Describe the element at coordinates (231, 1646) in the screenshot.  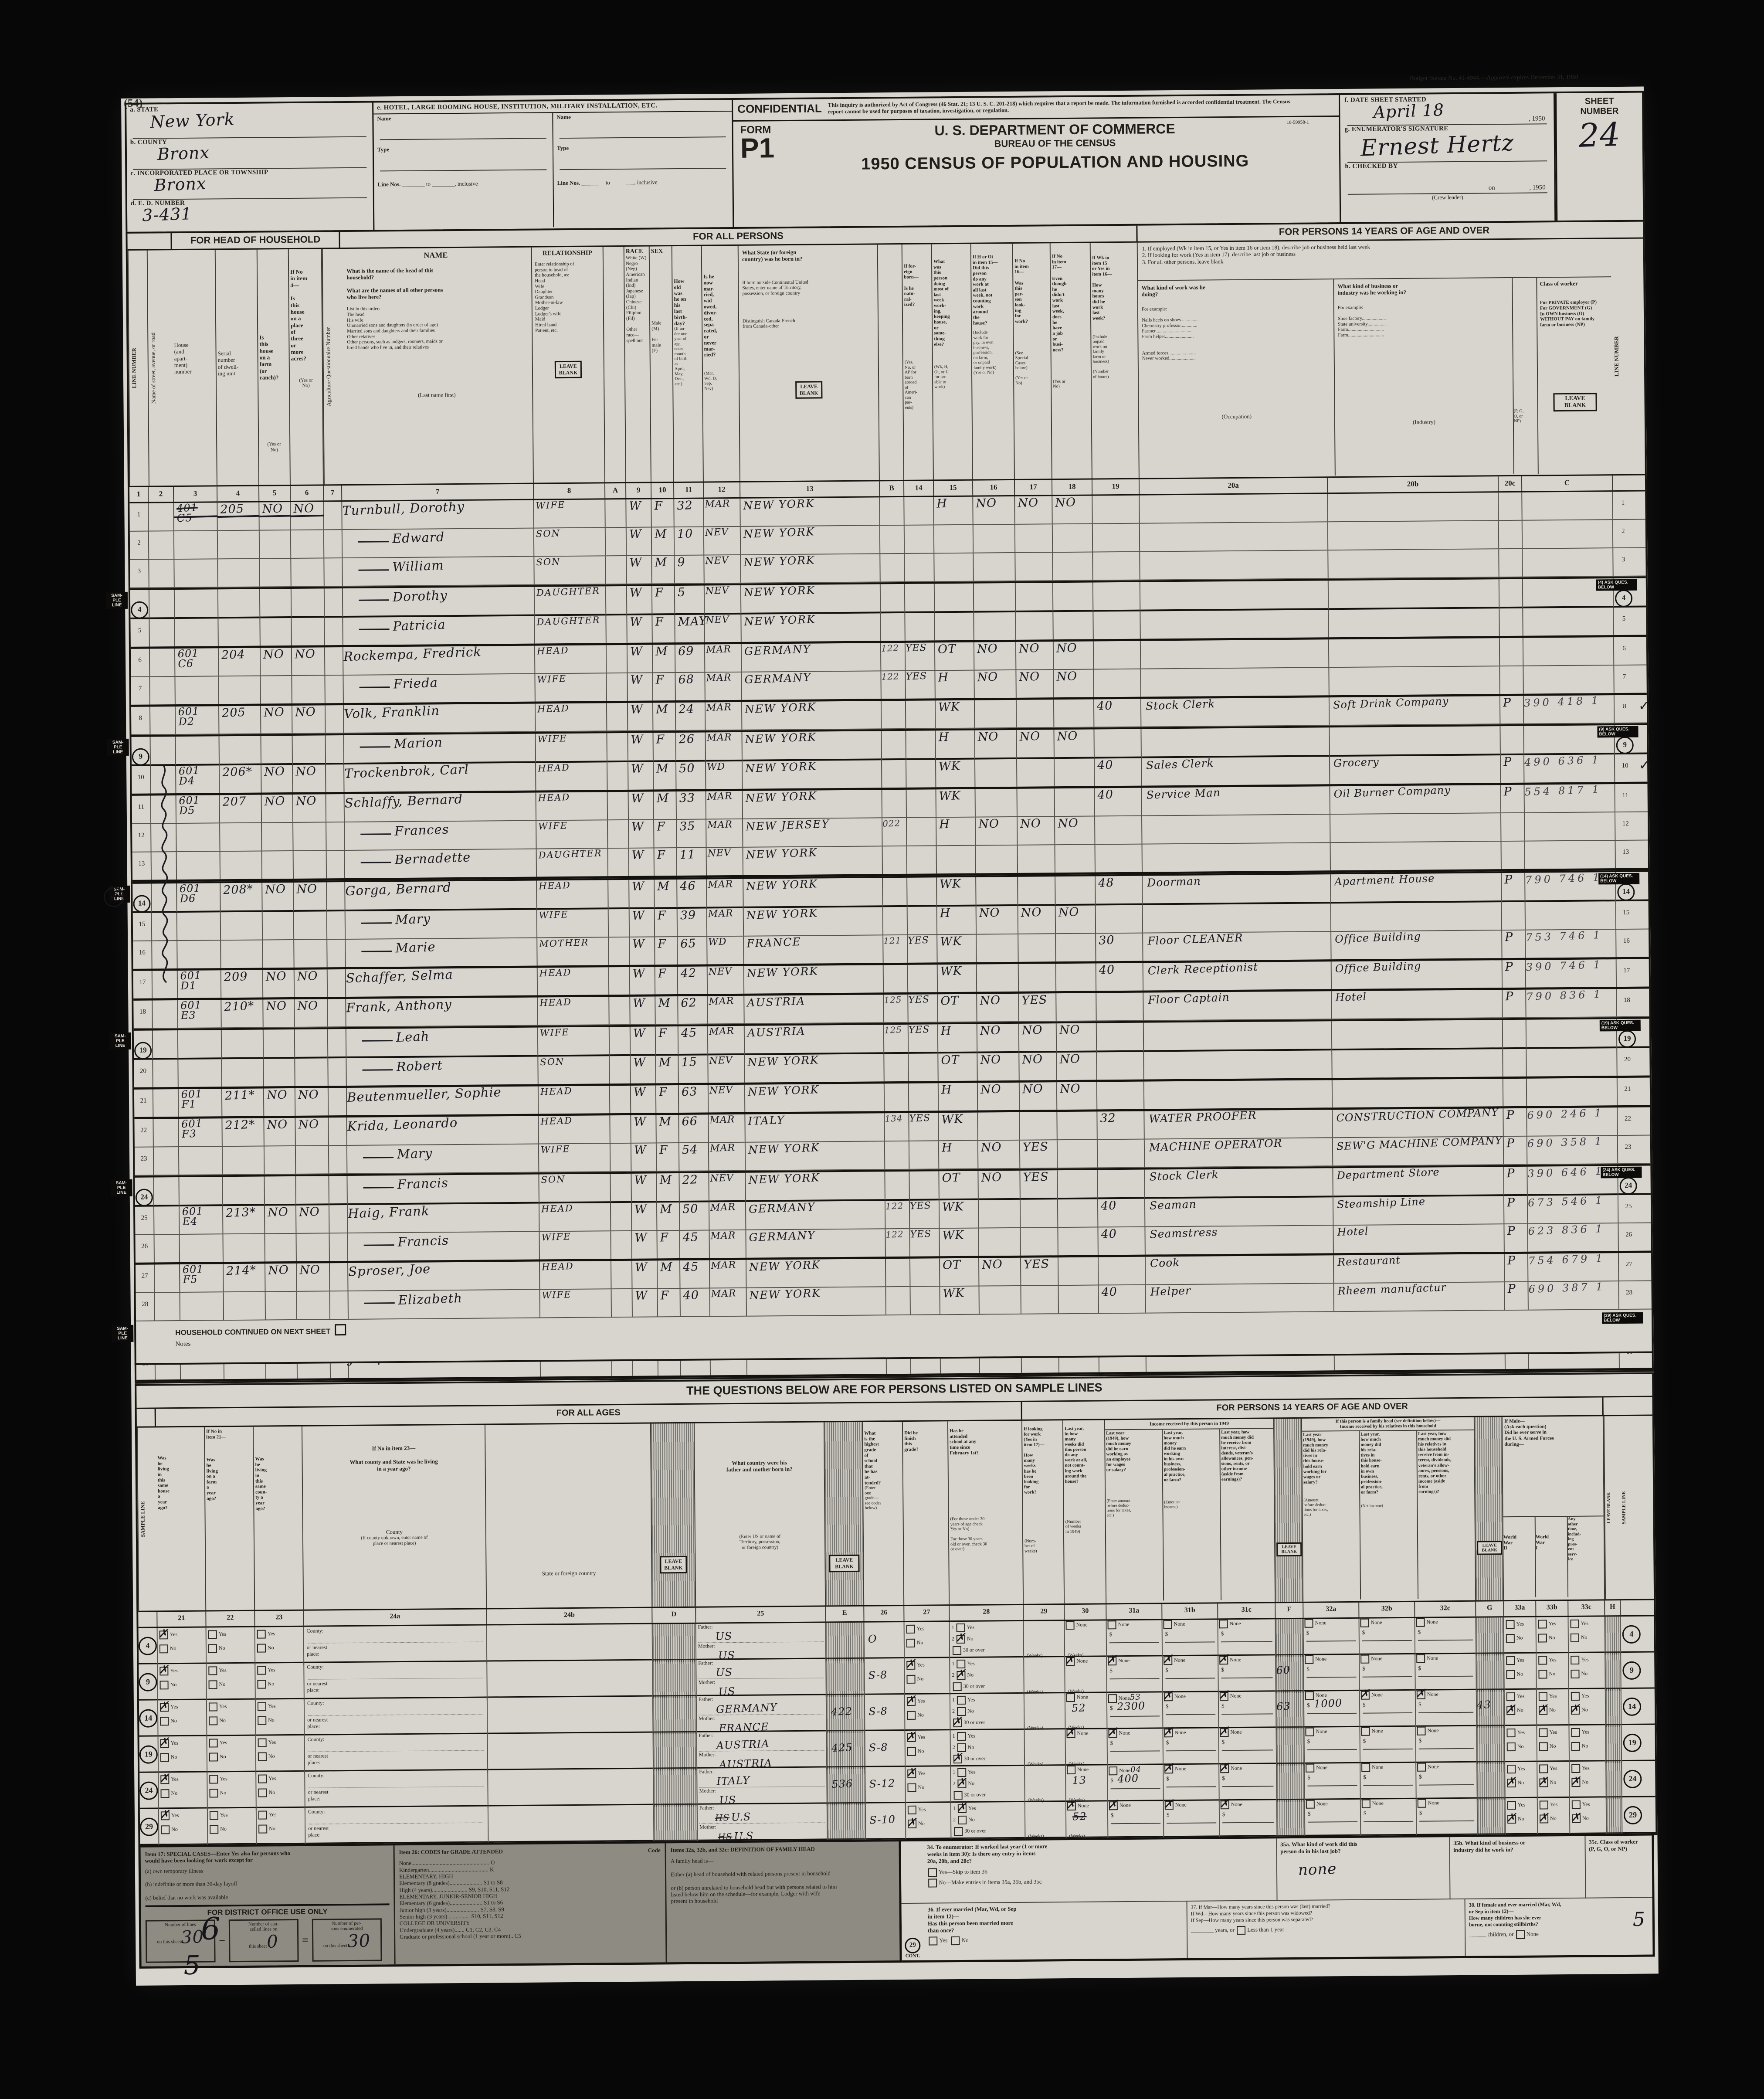
I see `s22-cell: Yes No` at that location.